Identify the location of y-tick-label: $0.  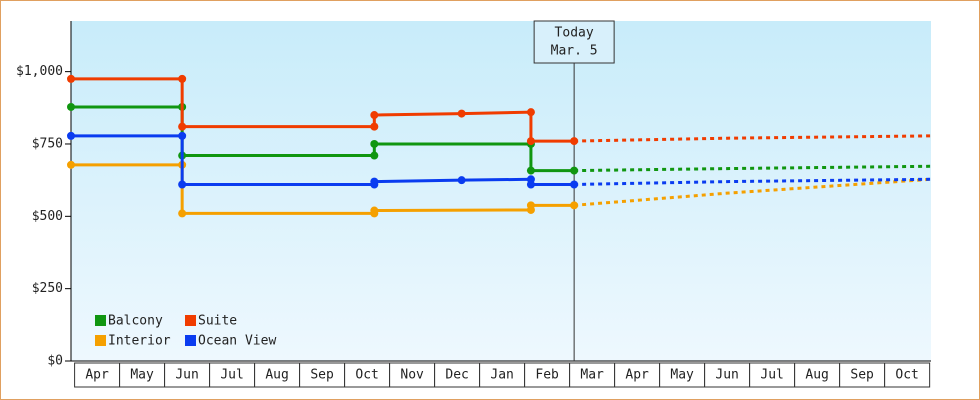
(55, 361).